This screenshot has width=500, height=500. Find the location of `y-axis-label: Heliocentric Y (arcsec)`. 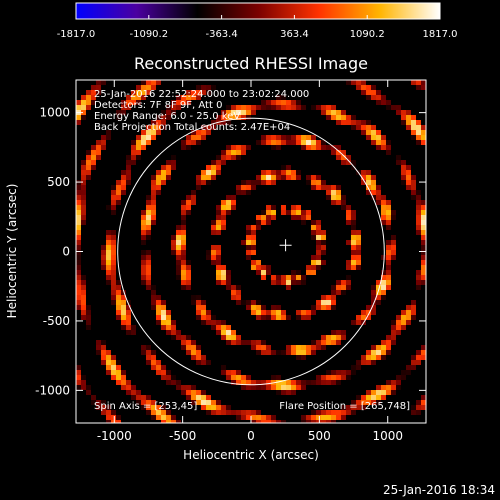

y-axis-label: Heliocentric Y (arcsec) is located at coordinates (12, 251).